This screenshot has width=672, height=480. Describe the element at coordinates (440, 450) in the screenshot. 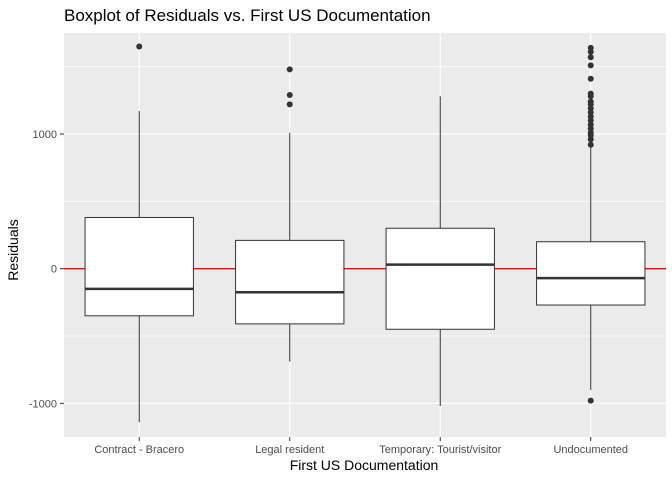

I see `x-tick-label: Temporary: Tourist/visitor` at that location.